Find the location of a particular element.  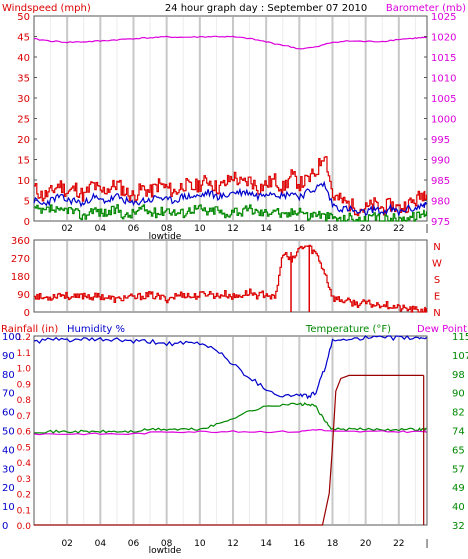

humidity-tick-label: 10 is located at coordinates (8, 507).